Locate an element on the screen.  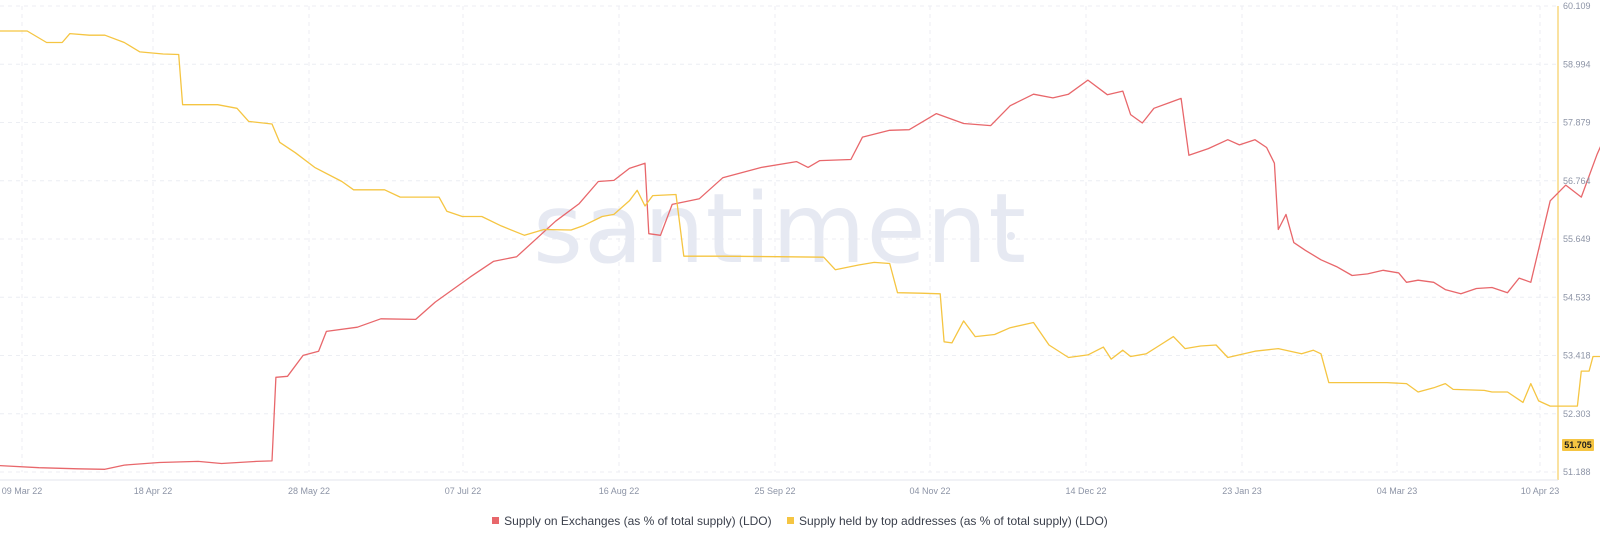
y-tick-label: 53.418 is located at coordinates (1577, 356).